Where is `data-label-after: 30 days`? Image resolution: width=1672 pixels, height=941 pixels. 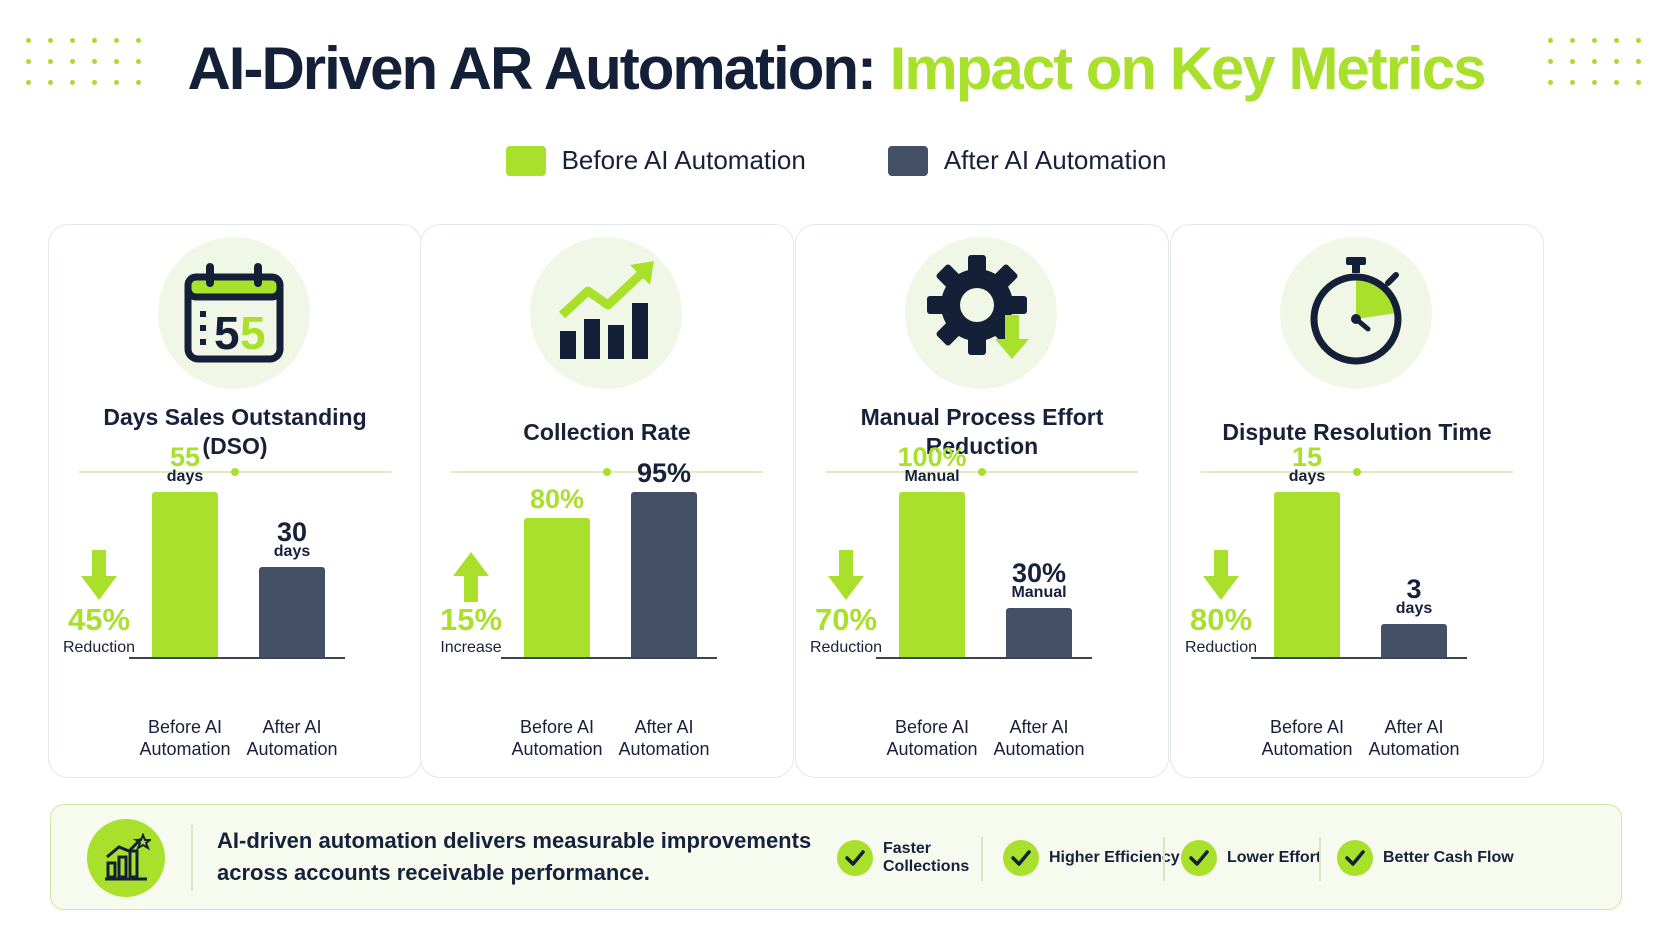 data-label-after: 30 days is located at coordinates (292, 539).